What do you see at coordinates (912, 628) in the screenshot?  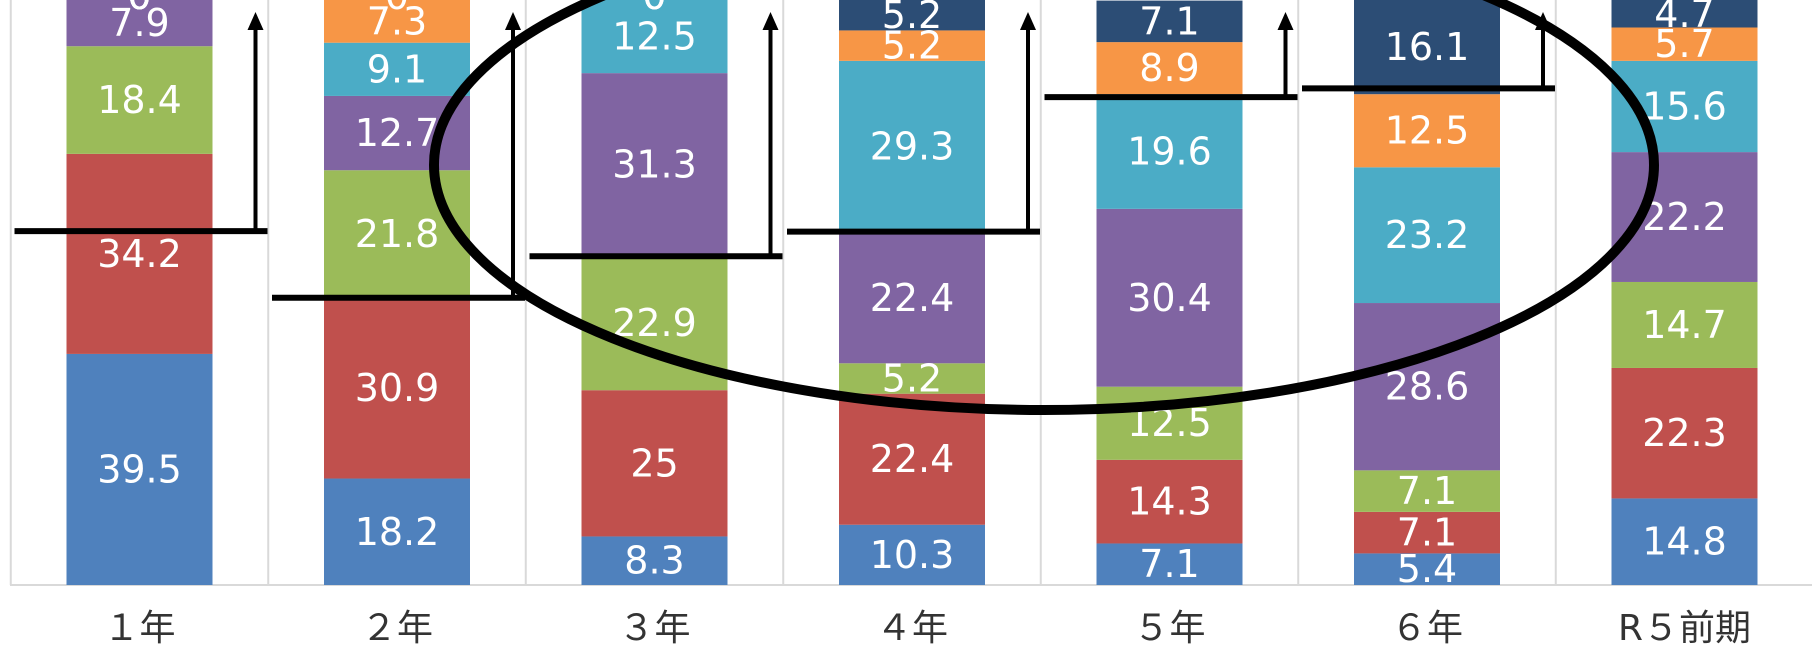 I see `category-label: ４年` at bounding box center [912, 628].